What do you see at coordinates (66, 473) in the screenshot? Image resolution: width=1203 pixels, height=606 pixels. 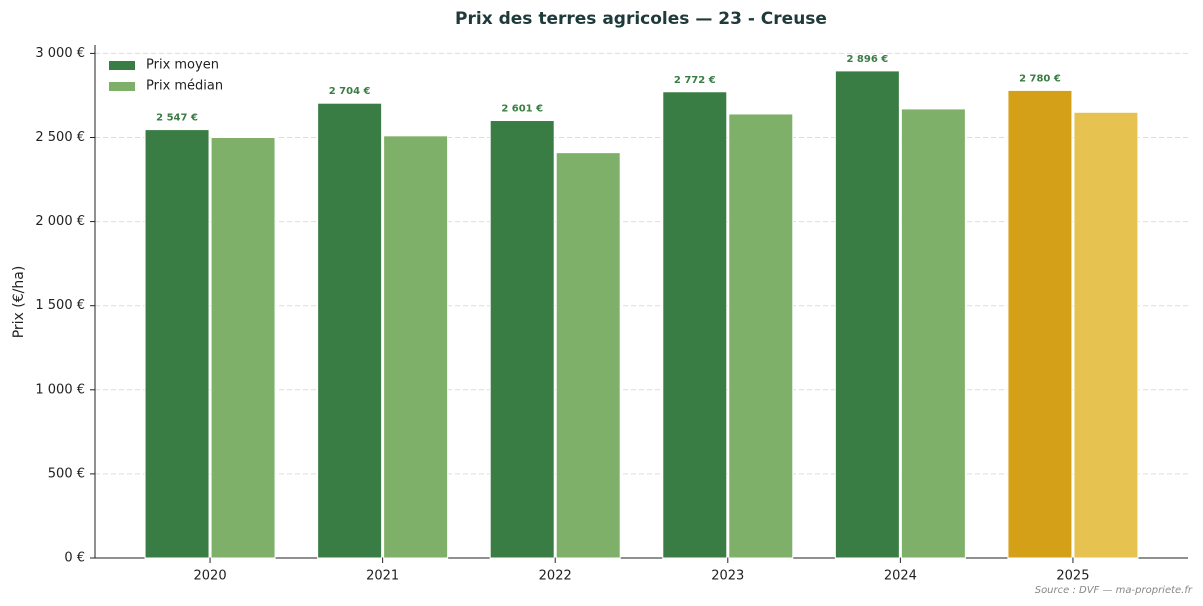 I see `y-tick-label: 500 €` at bounding box center [66, 473].